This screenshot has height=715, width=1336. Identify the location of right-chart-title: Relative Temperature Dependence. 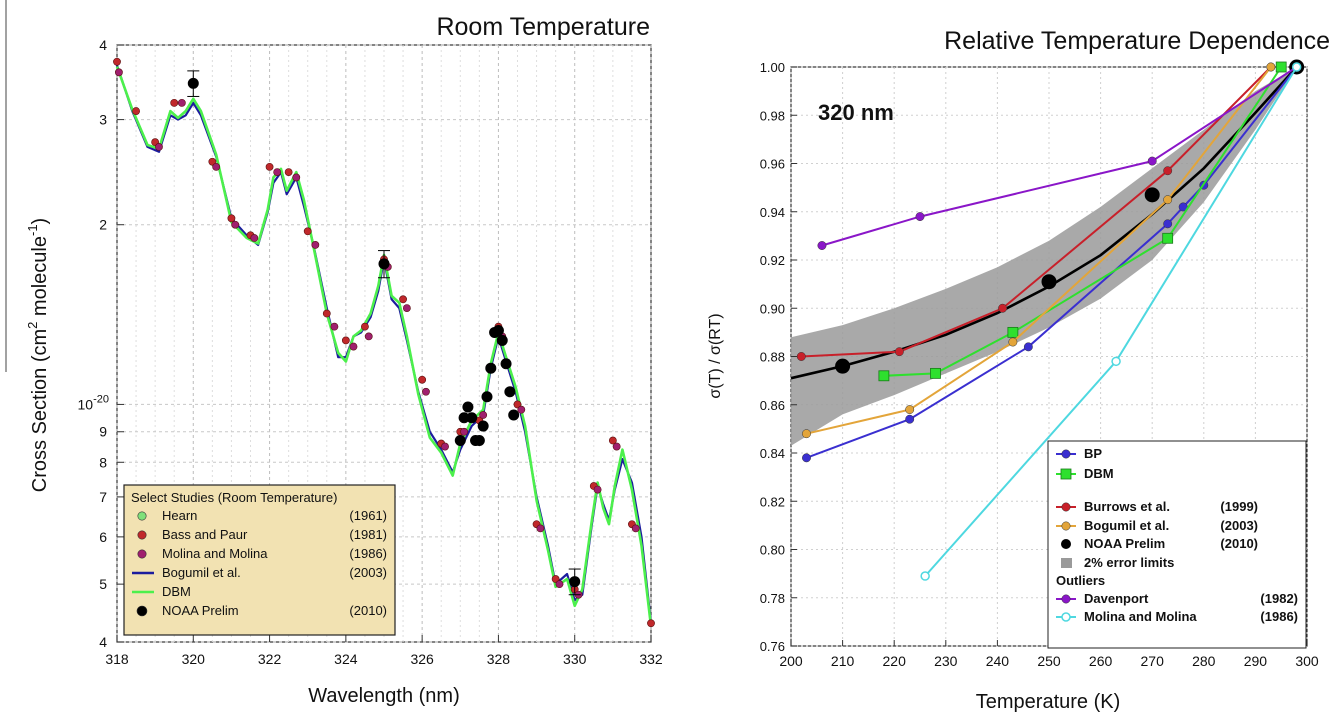
(1137, 41).